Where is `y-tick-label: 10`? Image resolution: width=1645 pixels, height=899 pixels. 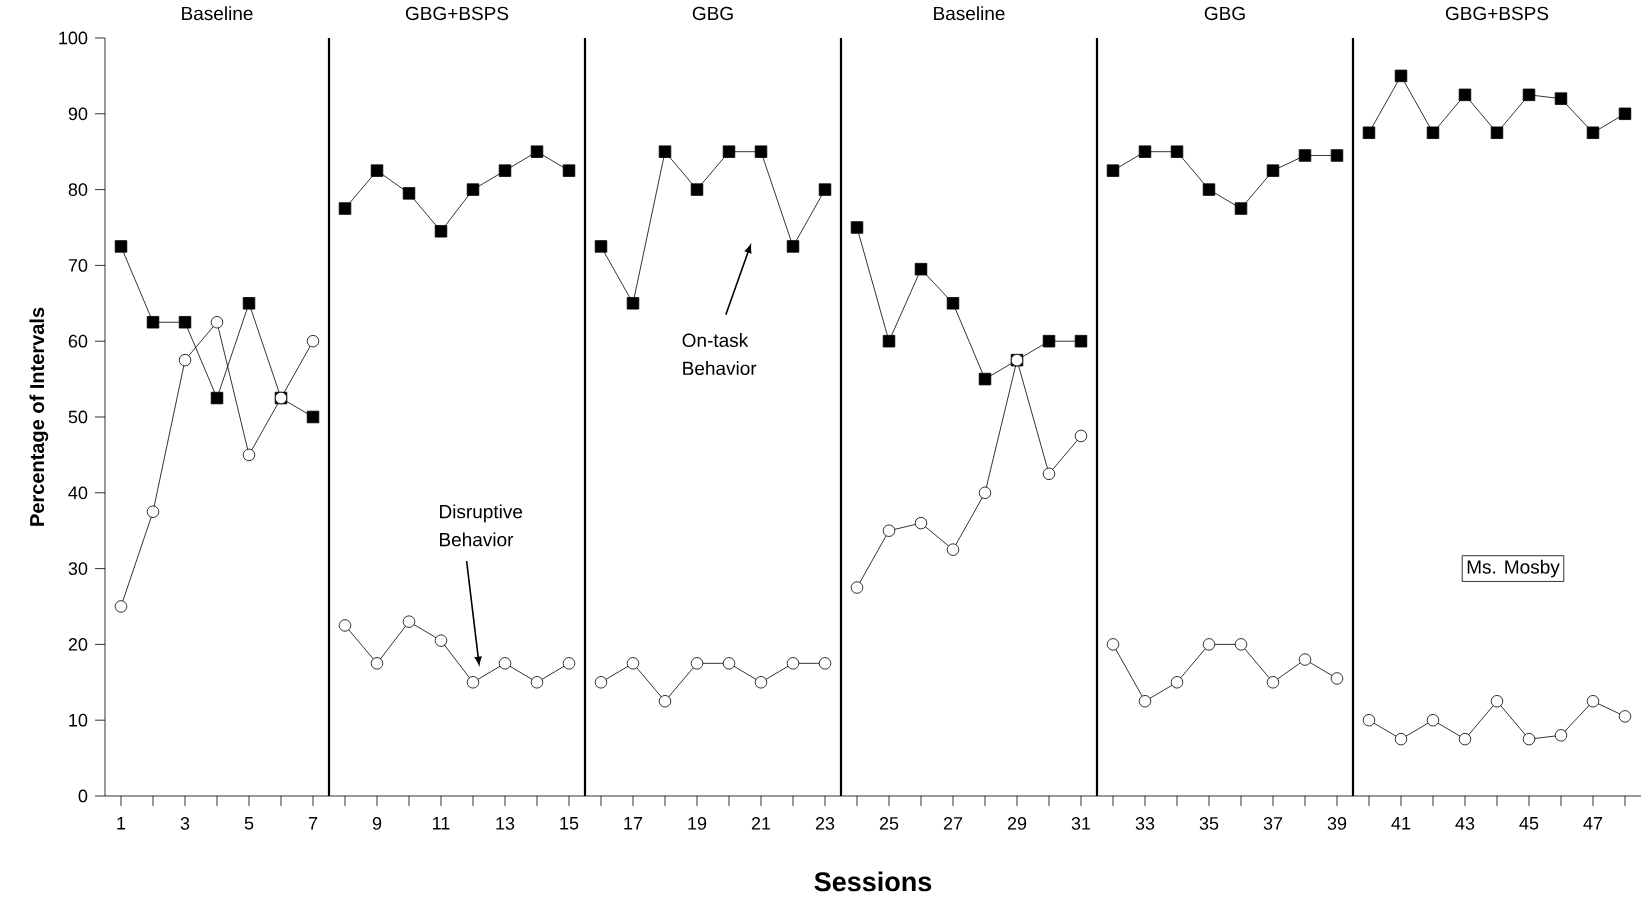 y-tick-label: 10 is located at coordinates (78, 720).